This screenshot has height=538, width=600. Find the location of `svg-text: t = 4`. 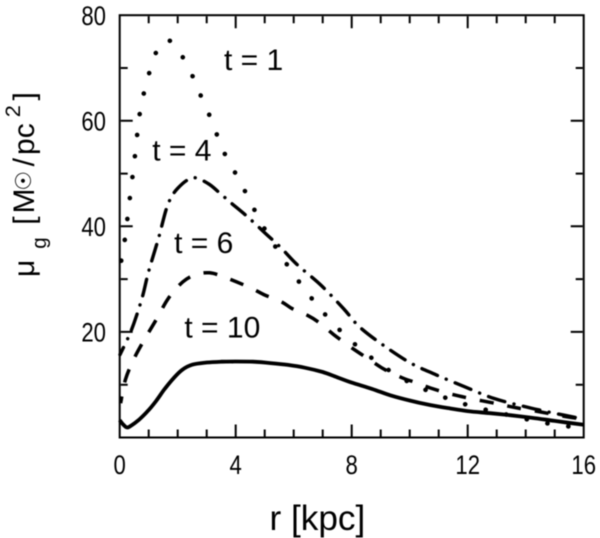

svg-text: t = 4 is located at coordinates (181, 151).